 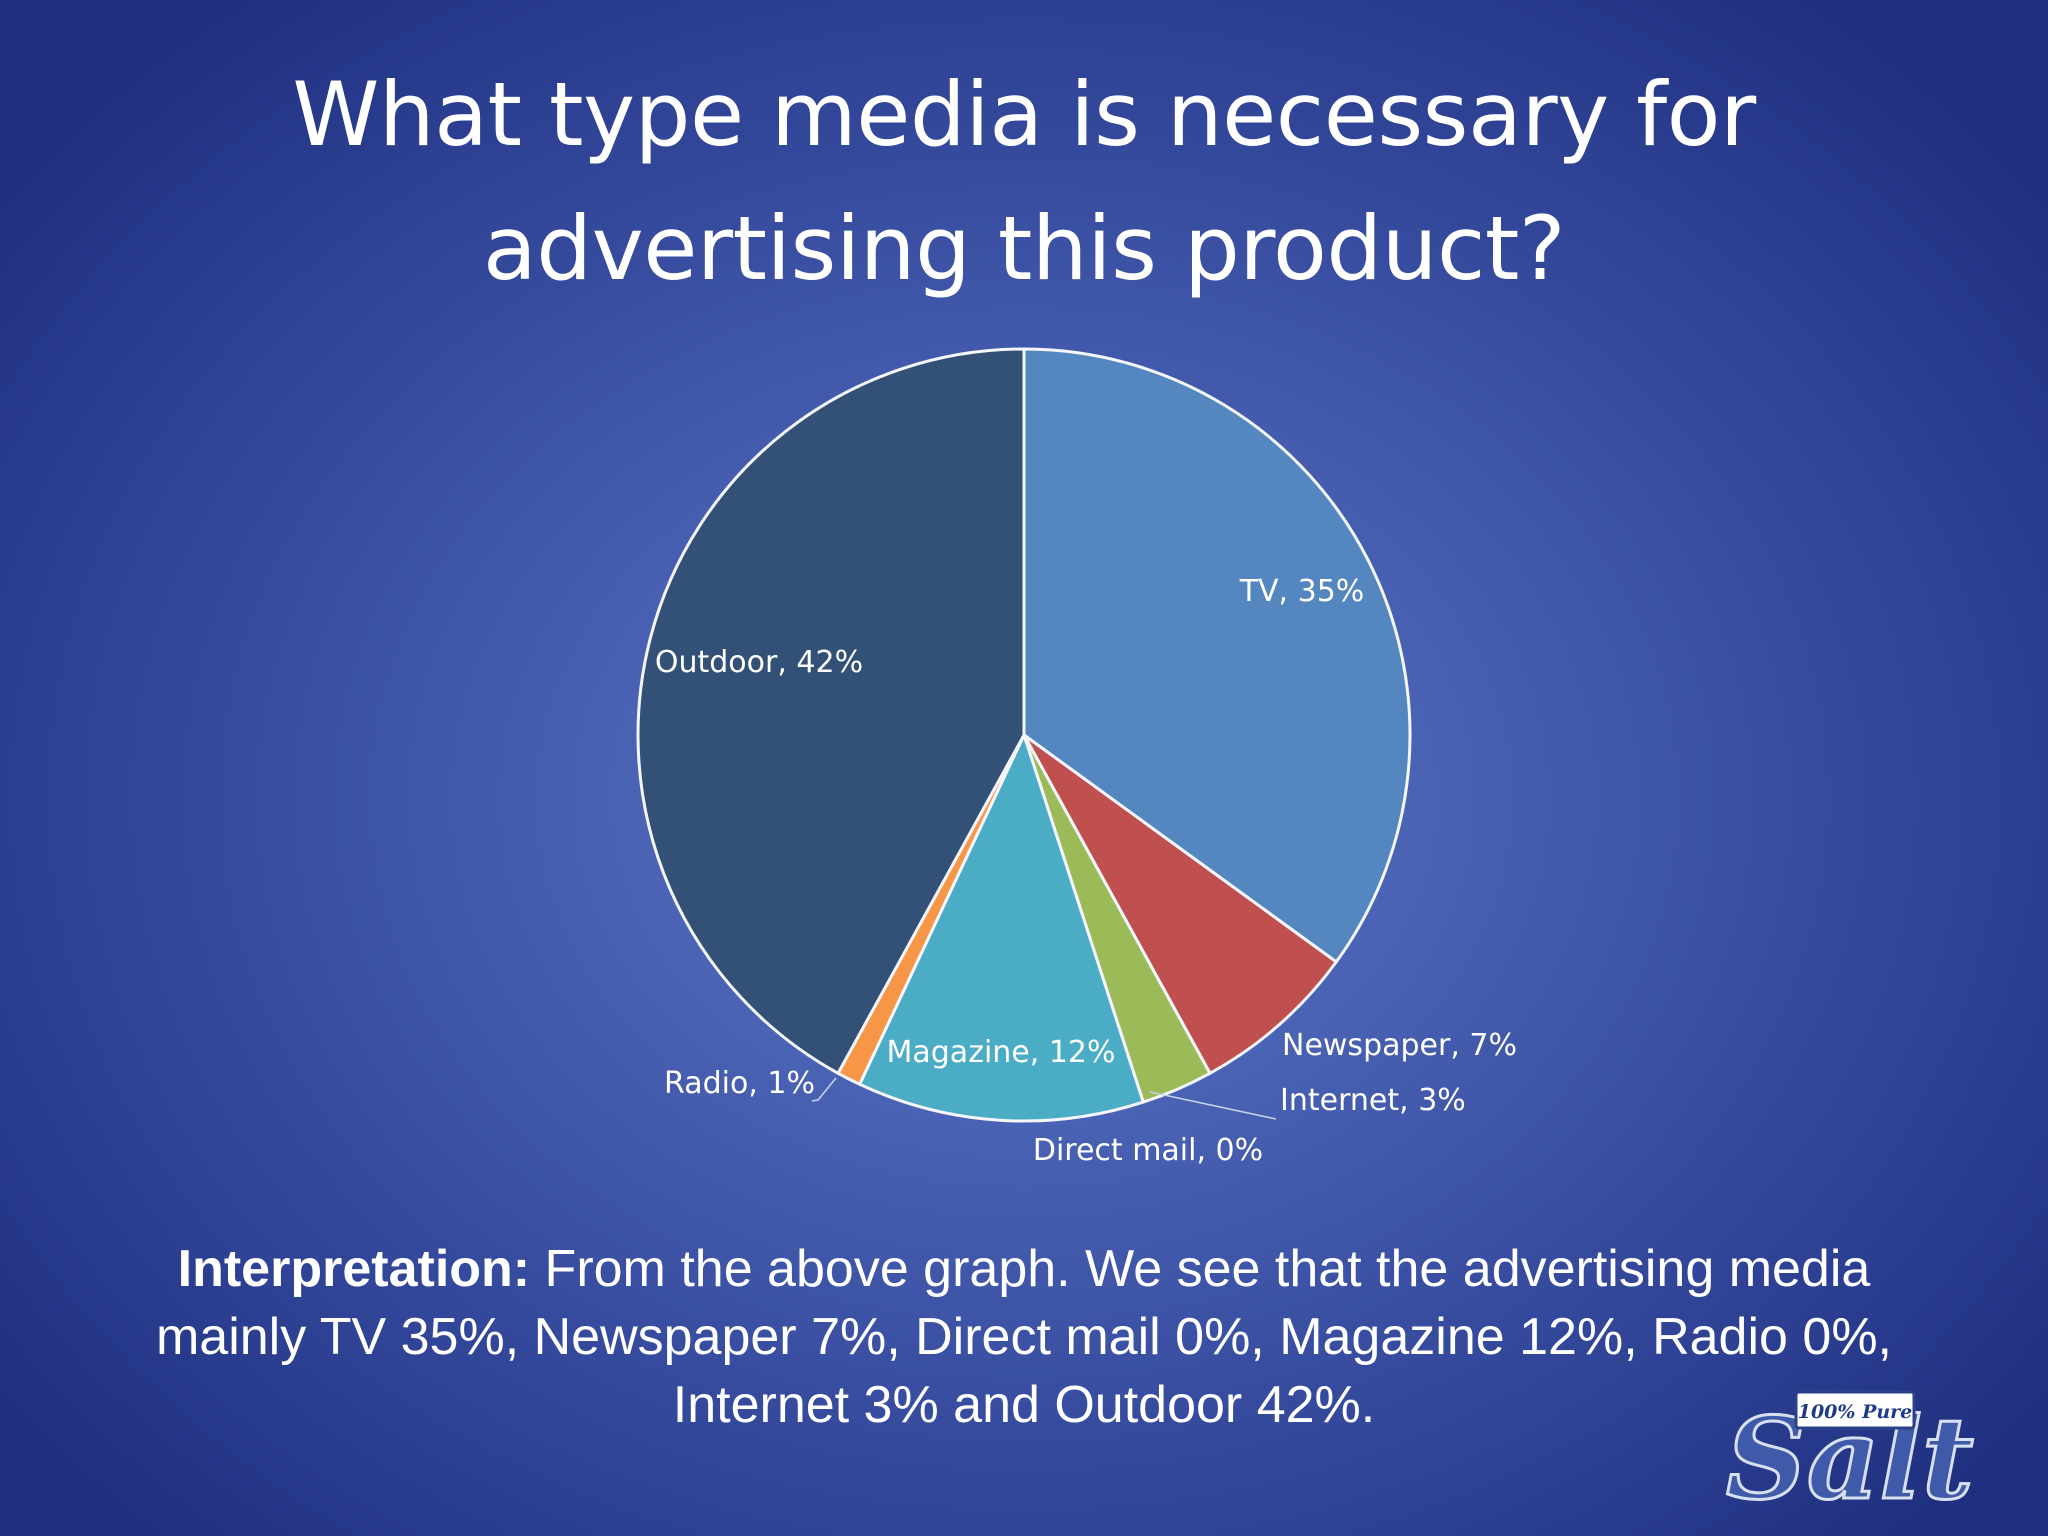 I want to click on salt-logo: Salt 100% Pure, so click(x=1850, y=1450).